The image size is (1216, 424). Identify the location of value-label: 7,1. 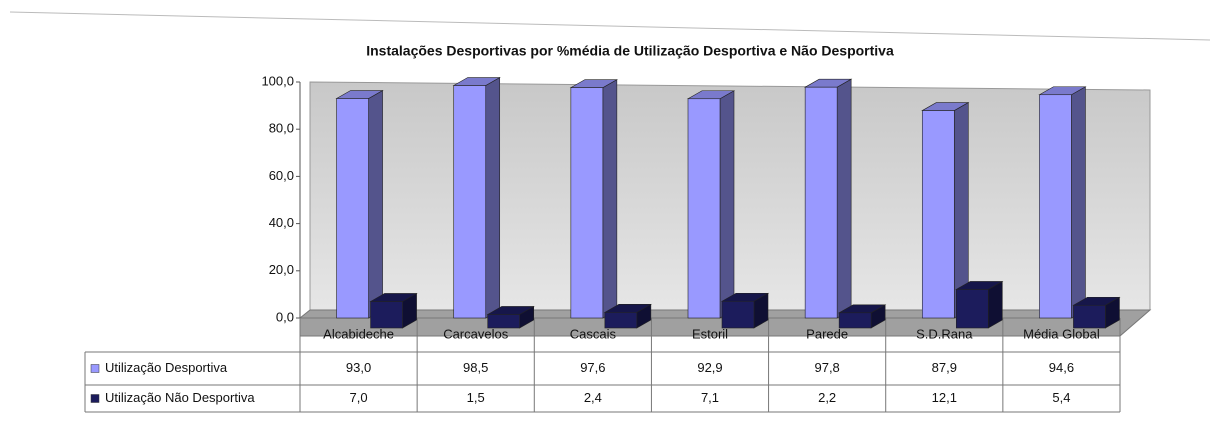
(710, 397).